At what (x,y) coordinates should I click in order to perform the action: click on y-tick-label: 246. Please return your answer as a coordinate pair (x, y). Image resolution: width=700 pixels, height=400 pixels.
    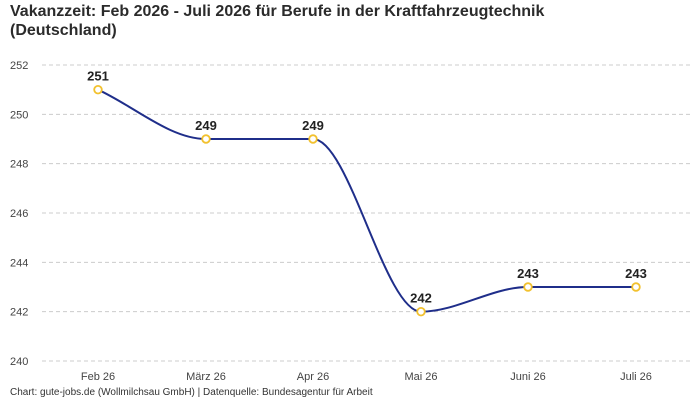
    Looking at the image, I should click on (19, 214).